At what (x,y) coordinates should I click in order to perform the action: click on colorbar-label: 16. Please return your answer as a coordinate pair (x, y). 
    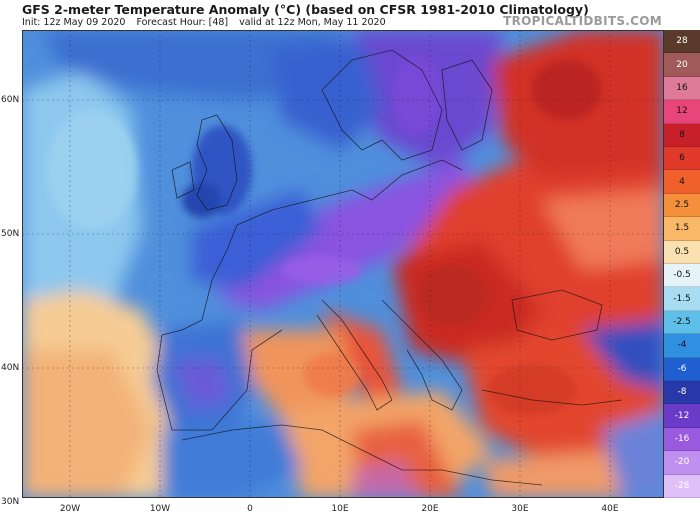
    Looking at the image, I should click on (682, 87).